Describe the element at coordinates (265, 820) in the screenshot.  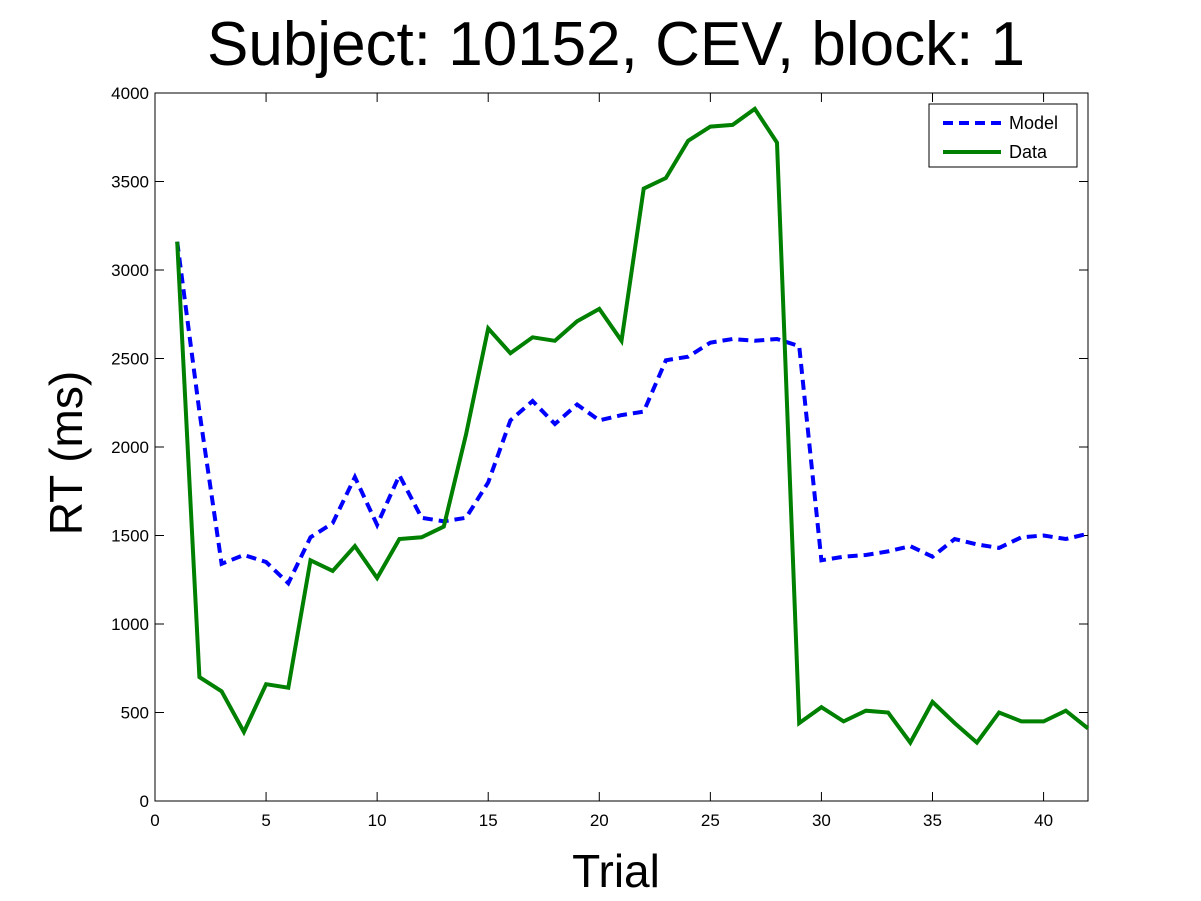
I see `x-tick-label: 5` at that location.